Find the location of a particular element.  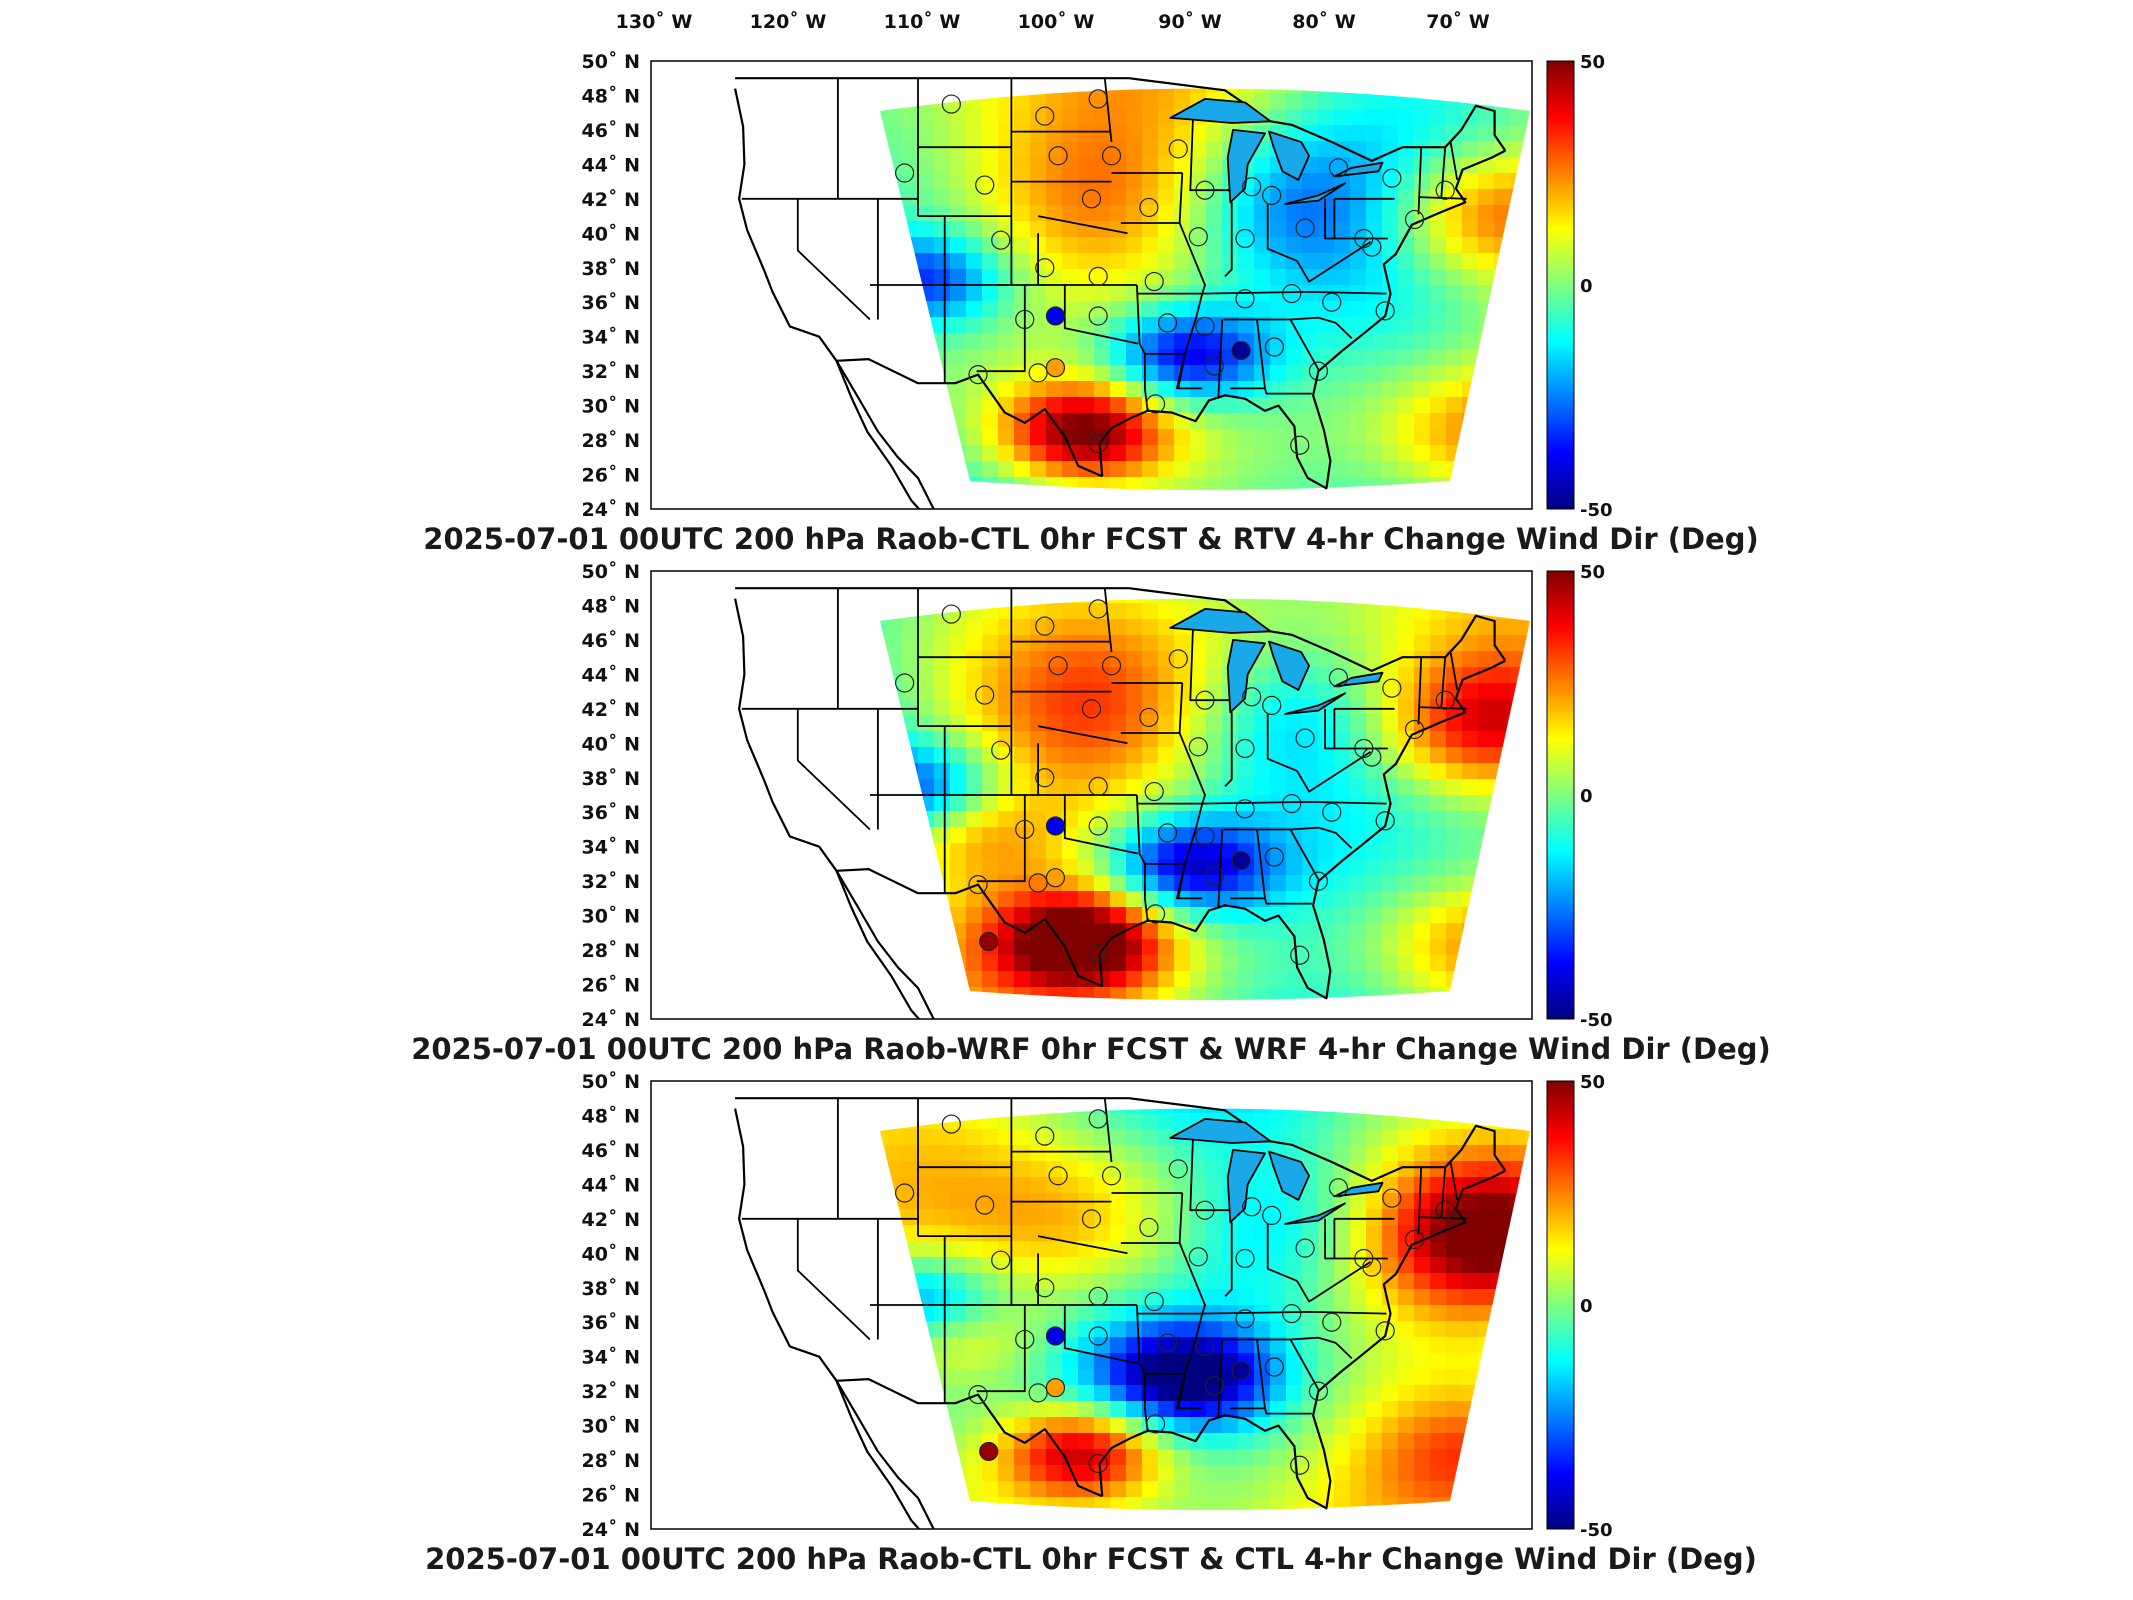

latitude-tick-label: 24˚ N is located at coordinates (611, 1019).